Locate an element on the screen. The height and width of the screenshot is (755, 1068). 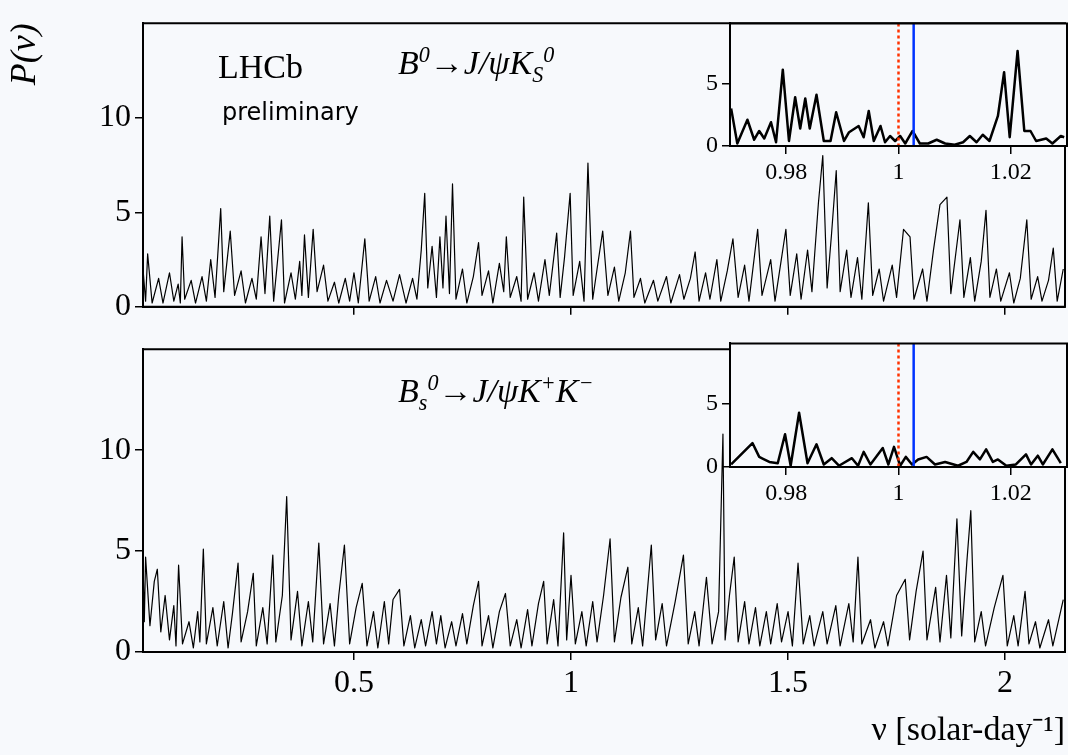
x-tick-label: 1.5 is located at coordinates (788, 680).